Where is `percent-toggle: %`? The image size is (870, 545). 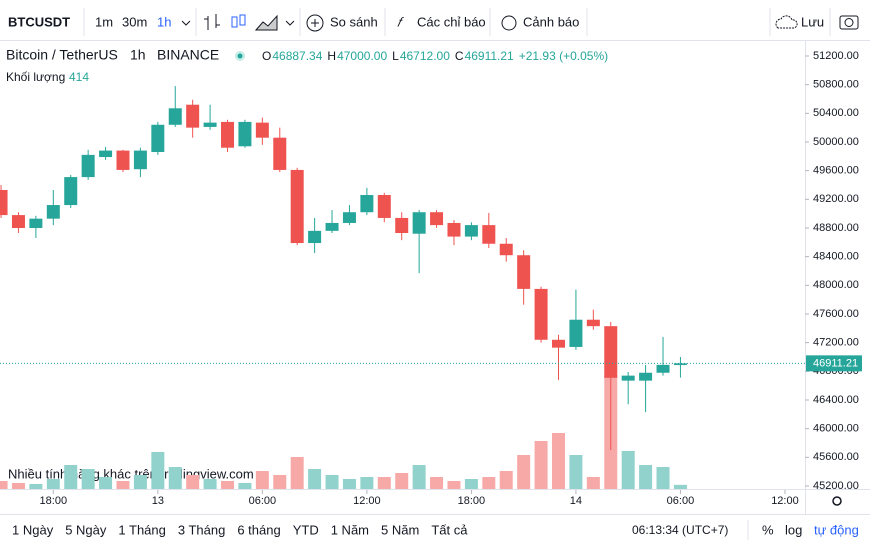 percent-toggle: % is located at coordinates (768, 529).